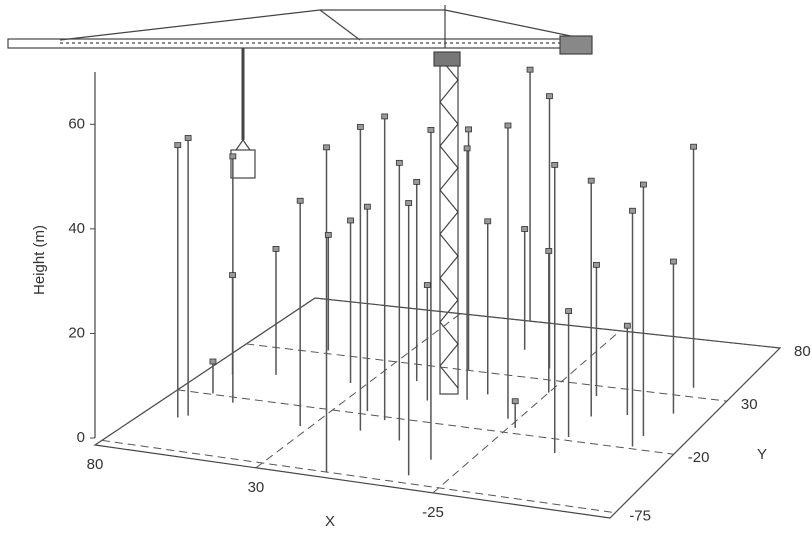 This screenshot has height=537, width=812. Describe the element at coordinates (699, 457) in the screenshot. I see `y-tick-label: -20` at that location.